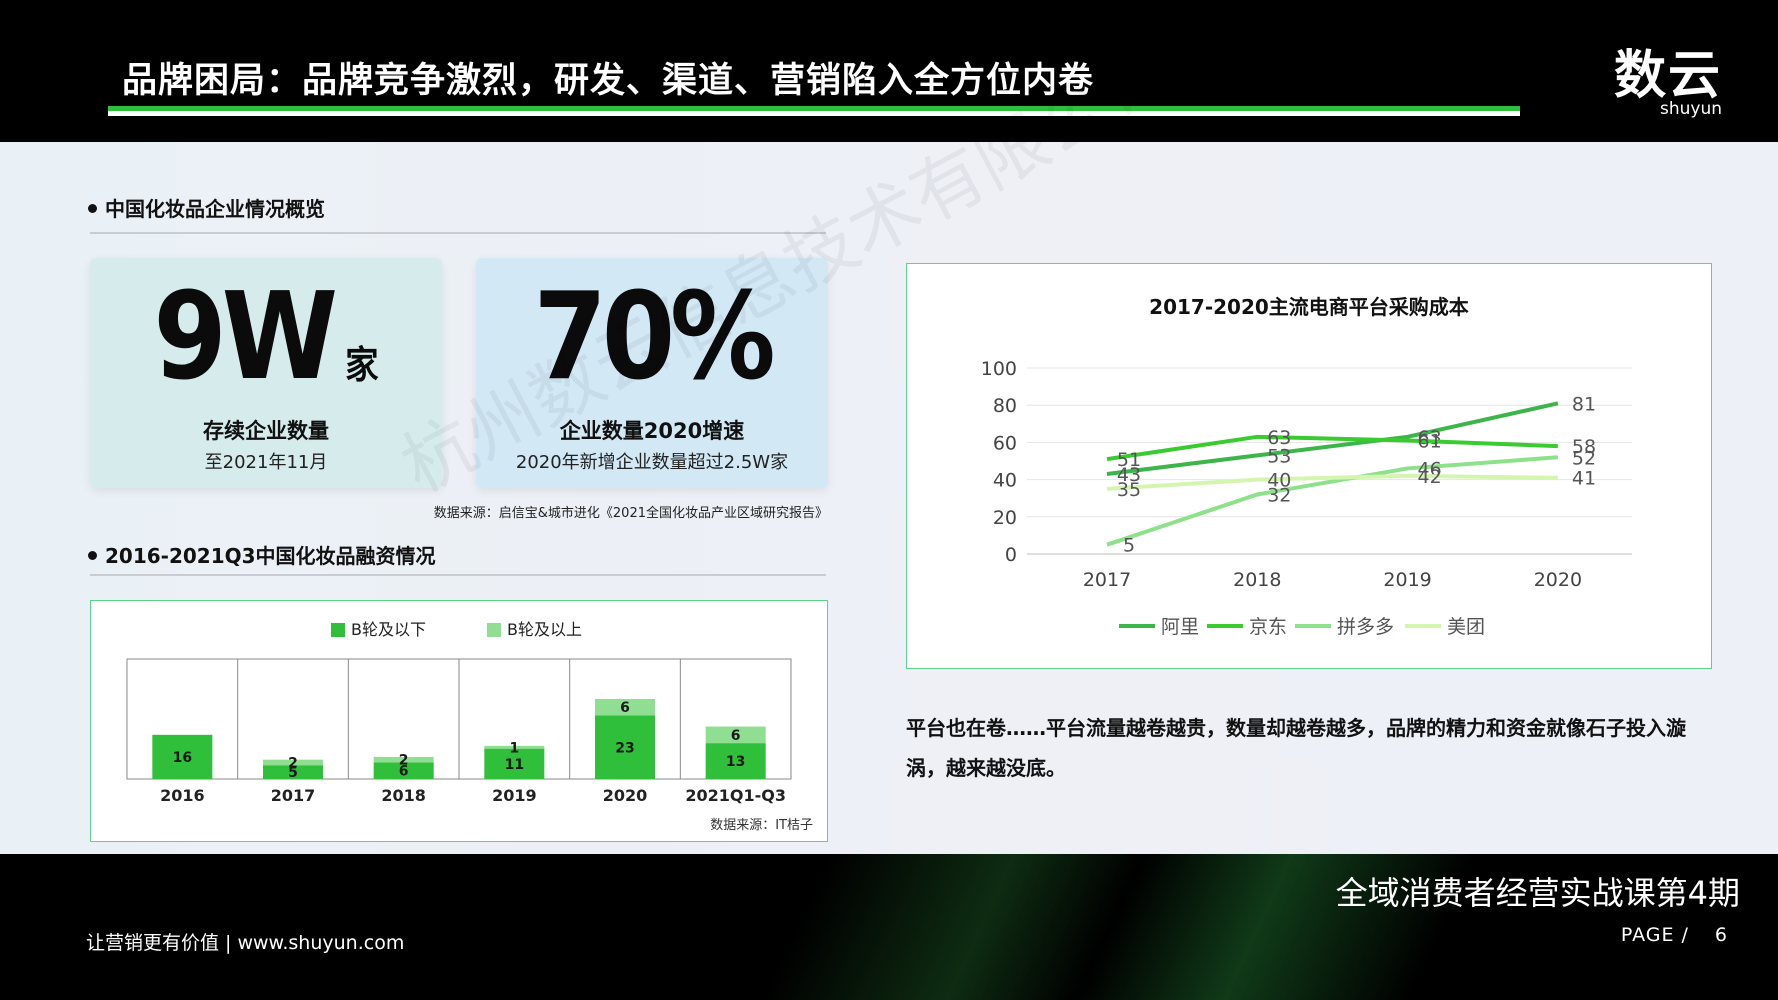 The width and height of the screenshot is (1778, 1000). What do you see at coordinates (1584, 458) in the screenshot?
I see `data-label: 52` at bounding box center [1584, 458].